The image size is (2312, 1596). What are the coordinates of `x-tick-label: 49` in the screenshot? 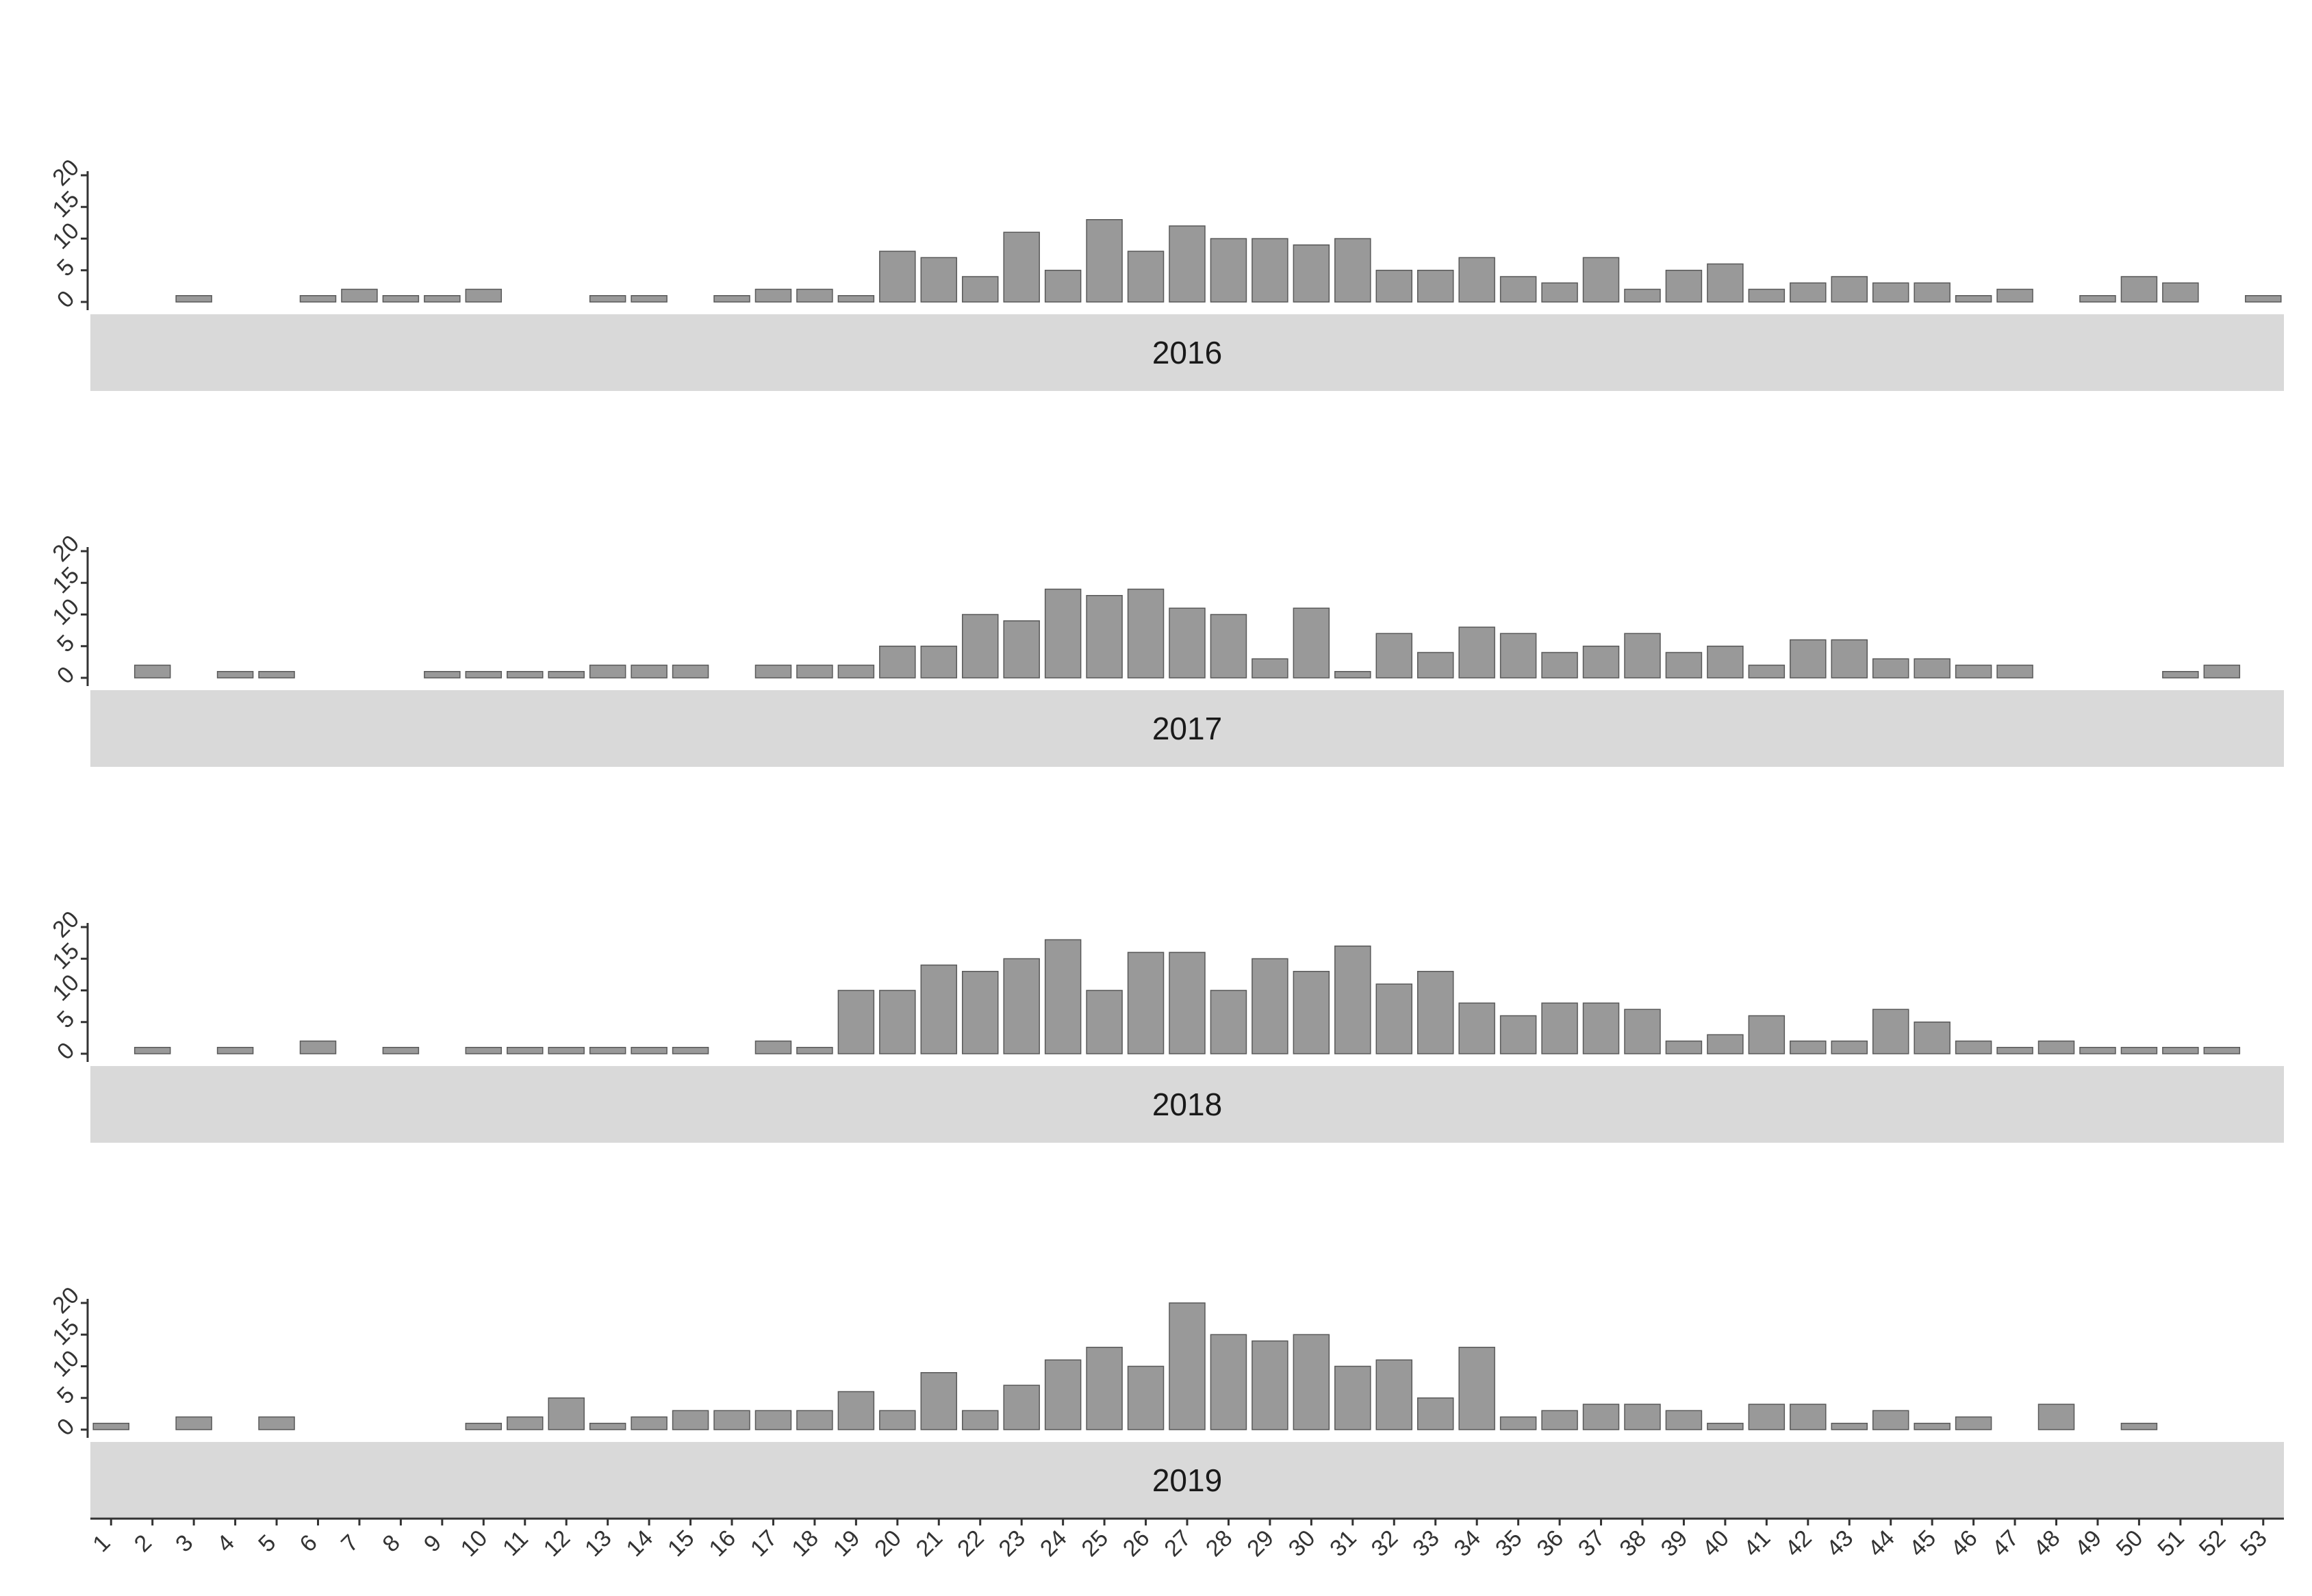 It's located at (2088, 1543).